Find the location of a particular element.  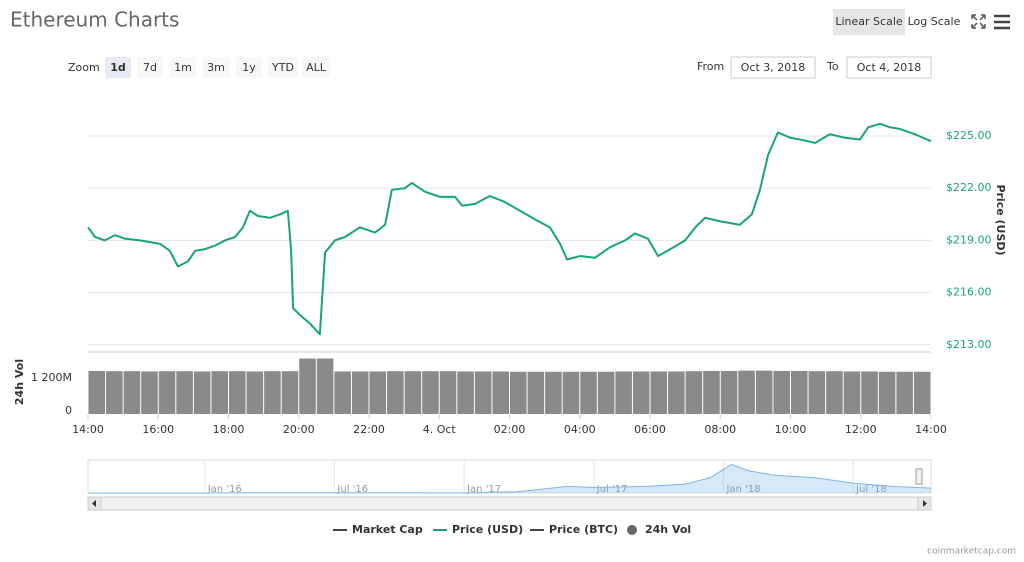

input-text: Oct 3, 2018 is located at coordinates (773, 67).